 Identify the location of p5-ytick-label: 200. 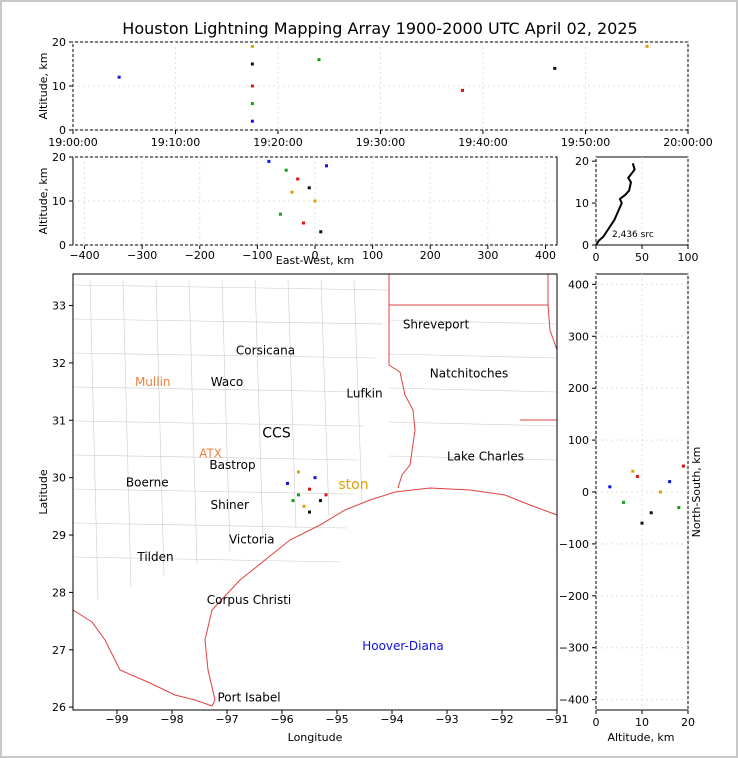
(578, 388).